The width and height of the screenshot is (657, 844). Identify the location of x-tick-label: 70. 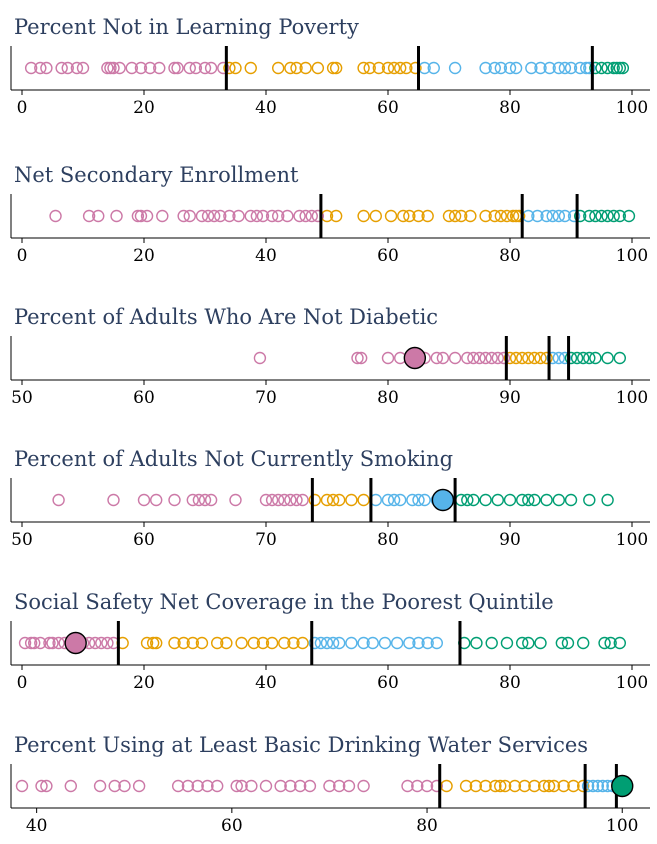
(266, 398).